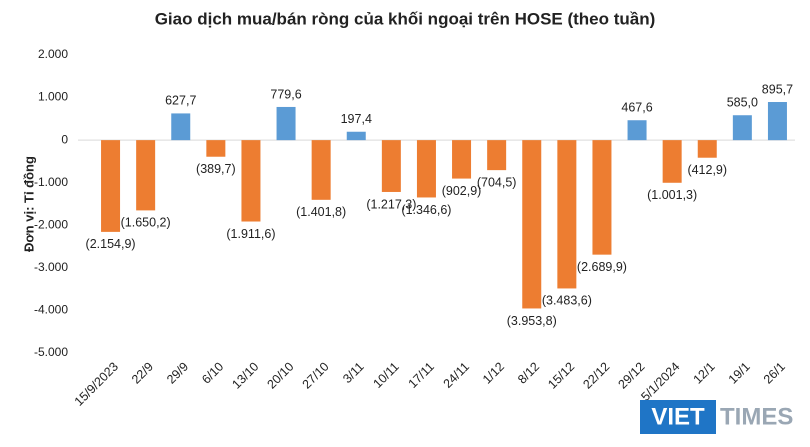 This screenshot has height=447, width=810. What do you see at coordinates (51, 352) in the screenshot?
I see `y-tick-label: -5.000` at bounding box center [51, 352].